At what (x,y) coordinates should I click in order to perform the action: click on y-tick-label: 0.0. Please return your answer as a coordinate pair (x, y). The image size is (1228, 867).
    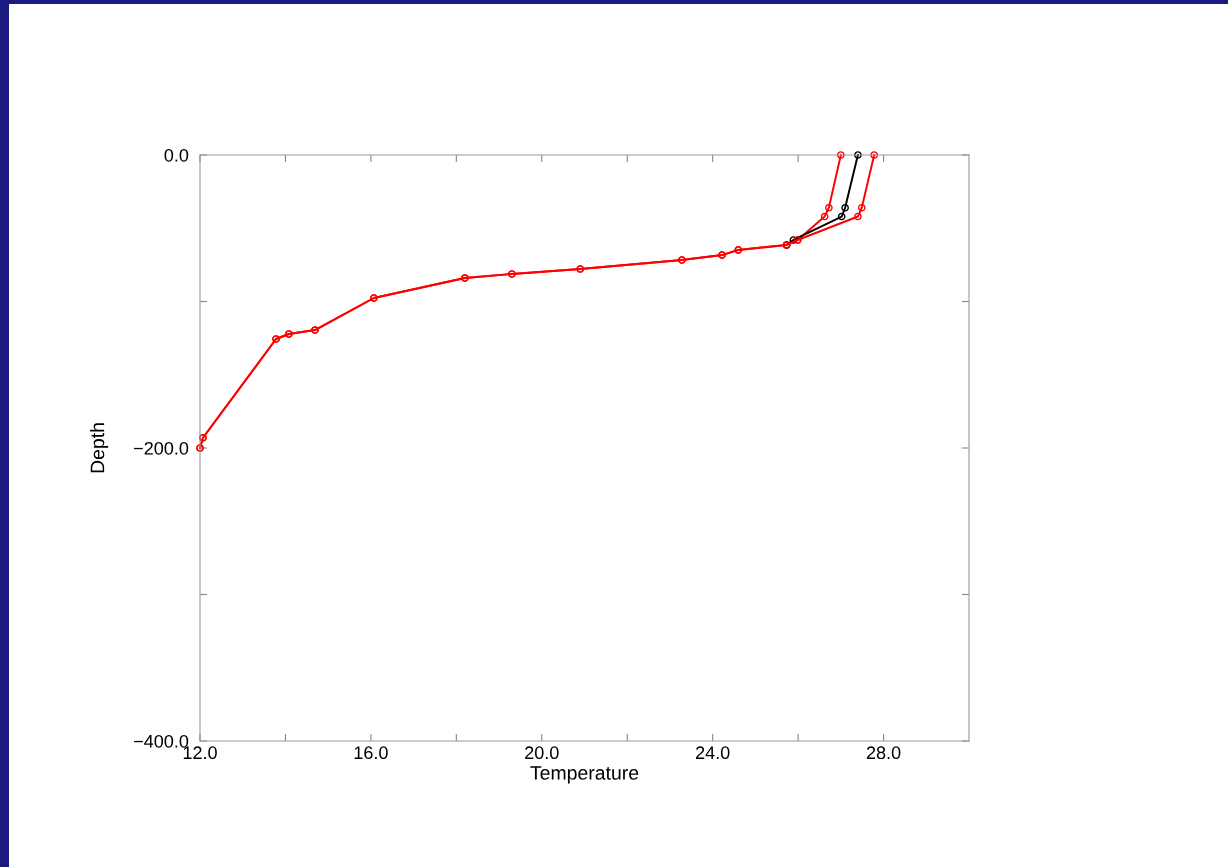
    Looking at the image, I should click on (176, 155).